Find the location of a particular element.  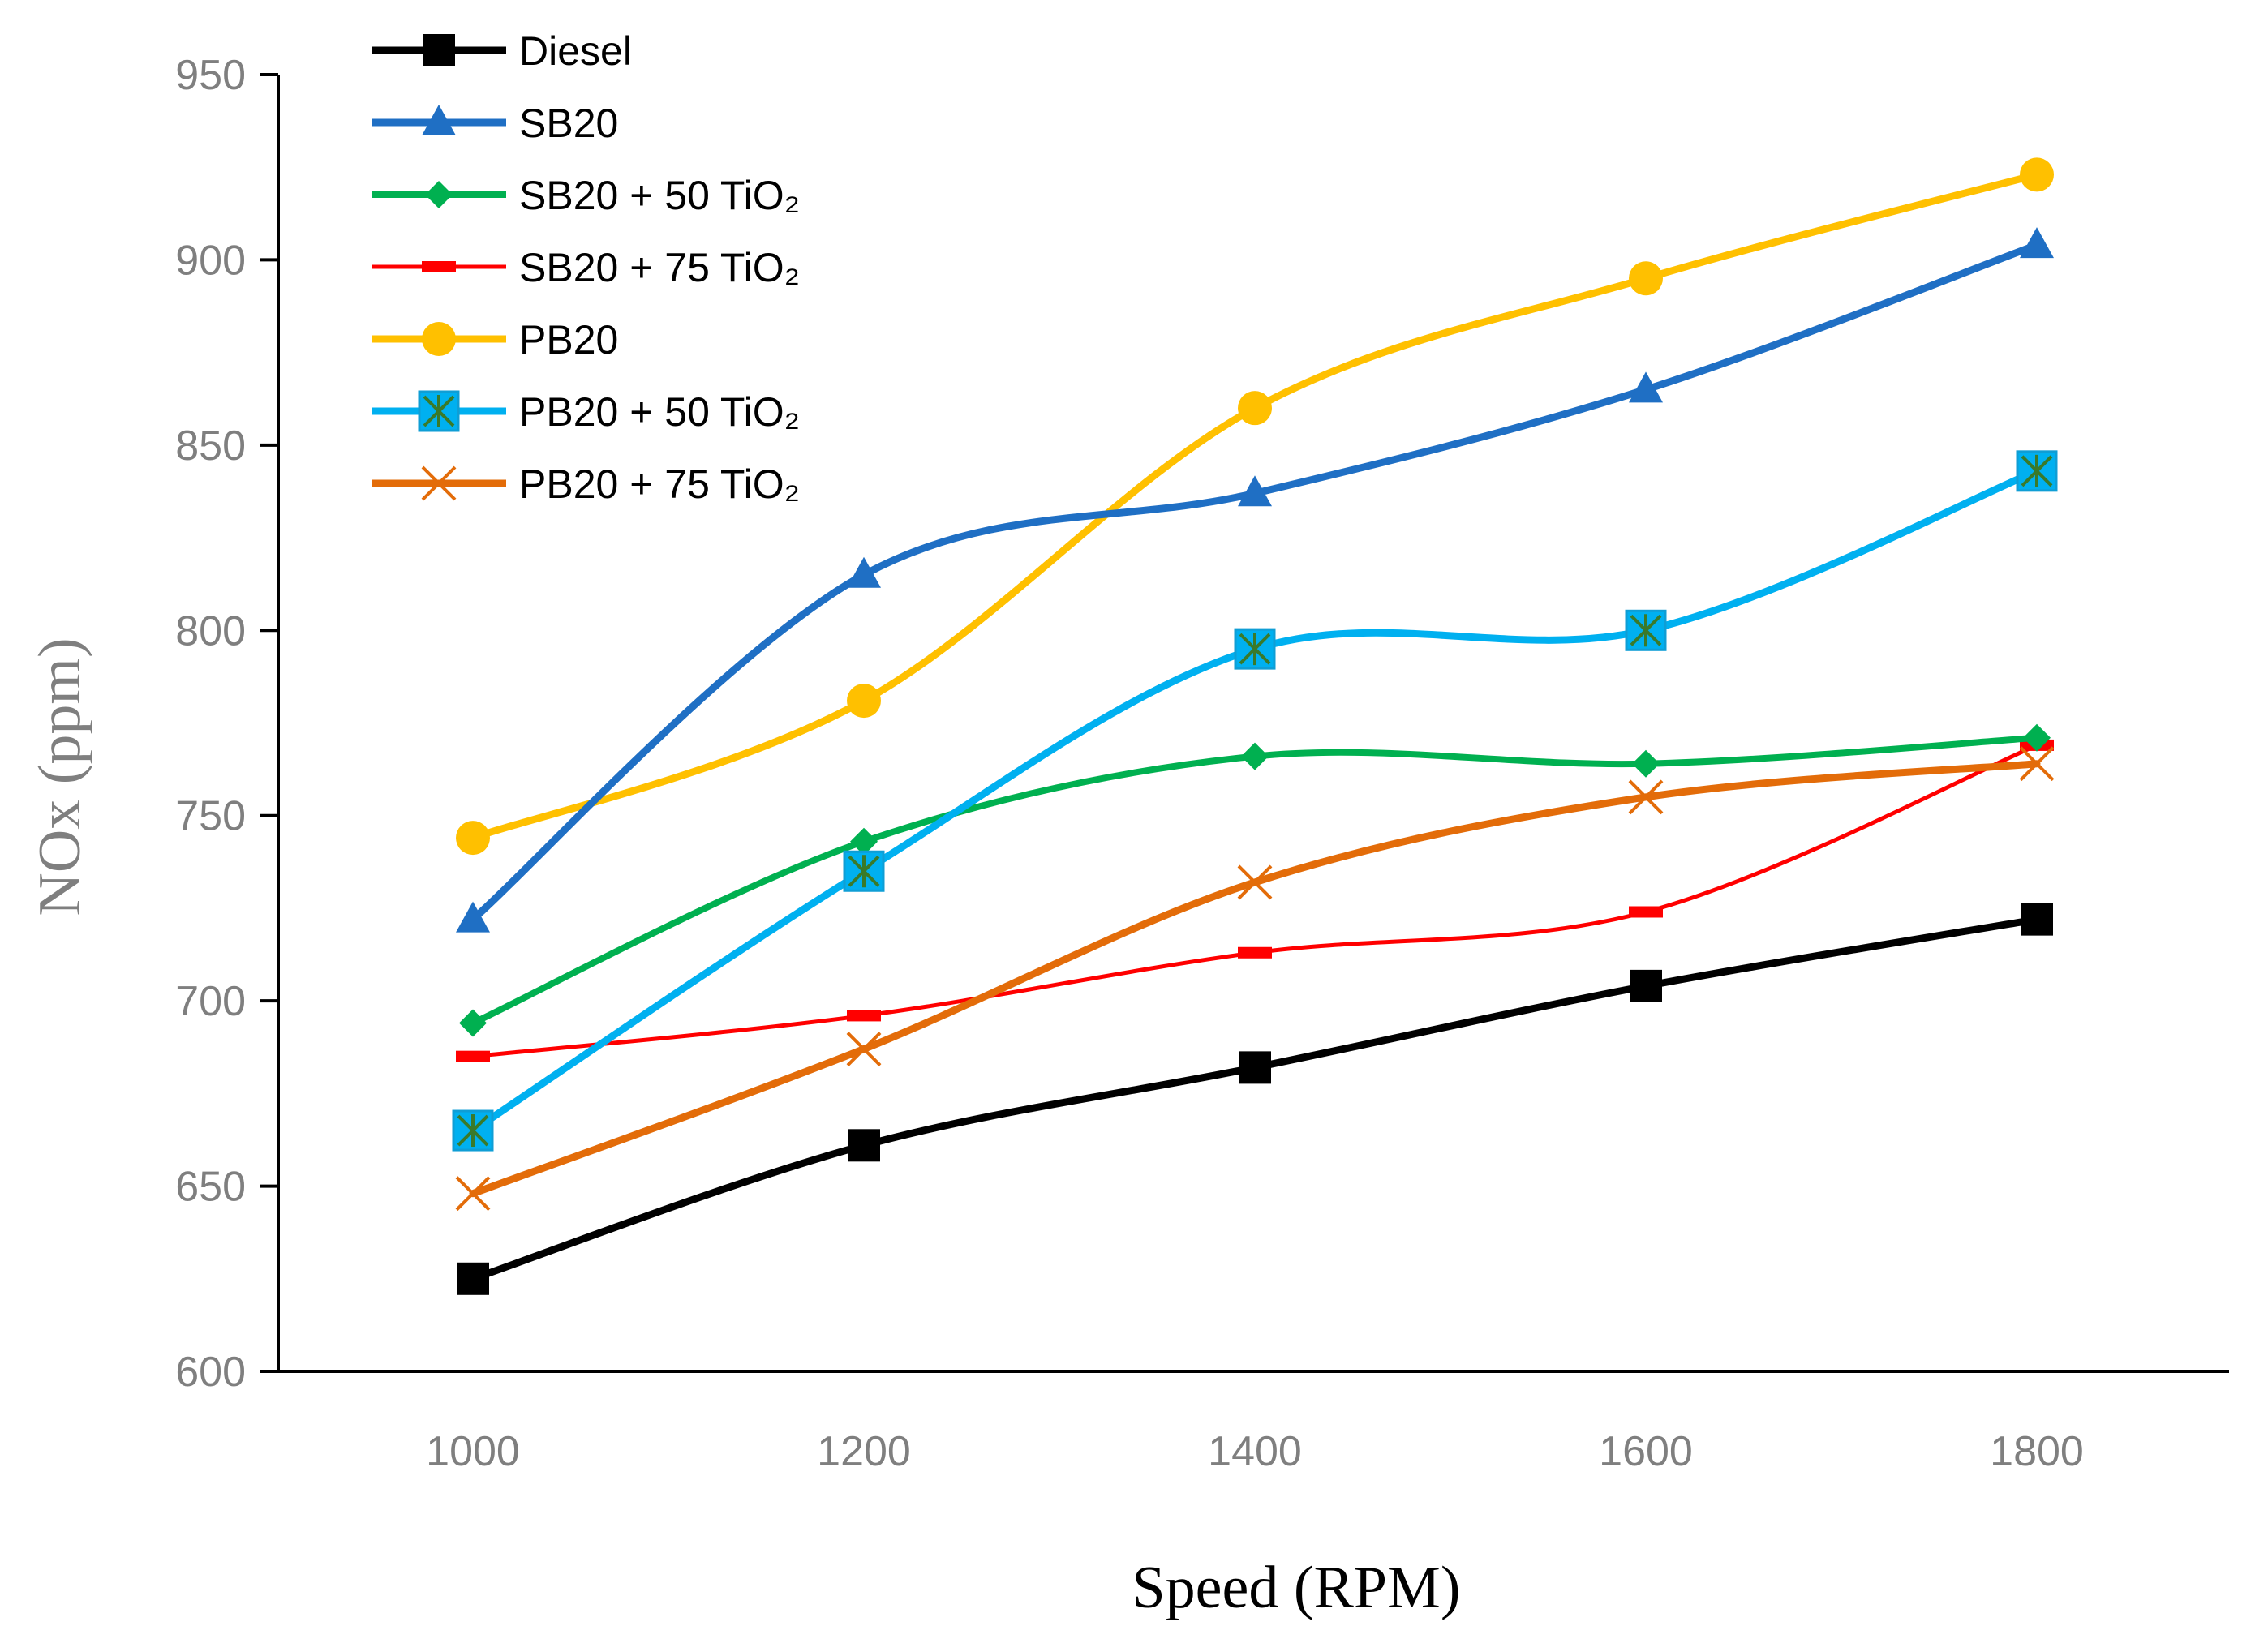

legend-item-sb20-75-tio: SB20 + 75 TiO₂ is located at coordinates (586, 267).